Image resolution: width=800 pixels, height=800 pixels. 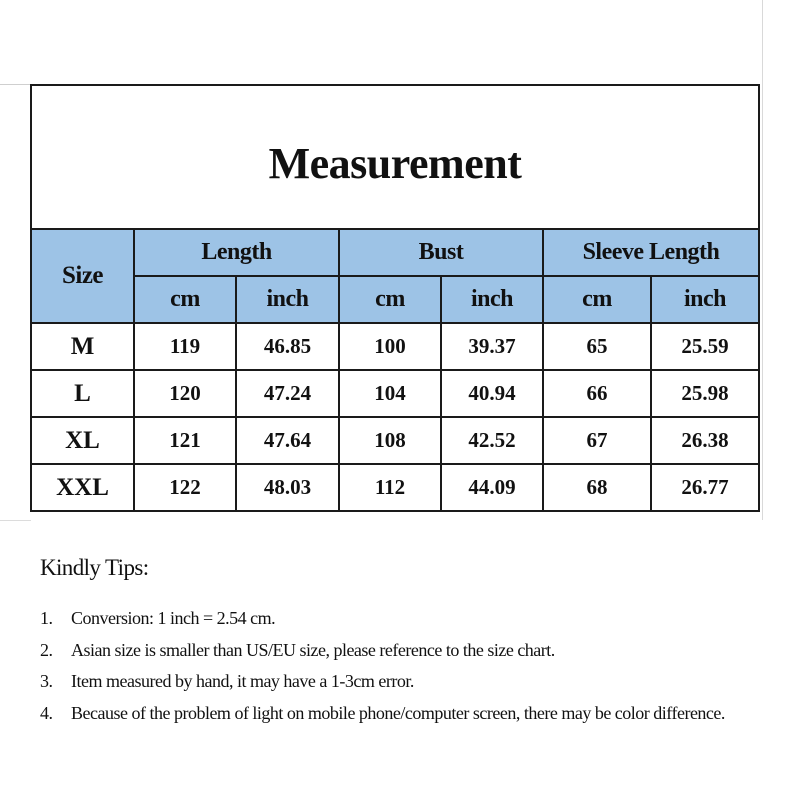 What do you see at coordinates (94, 567) in the screenshot?
I see `tips-title: Kindly Tips:` at bounding box center [94, 567].